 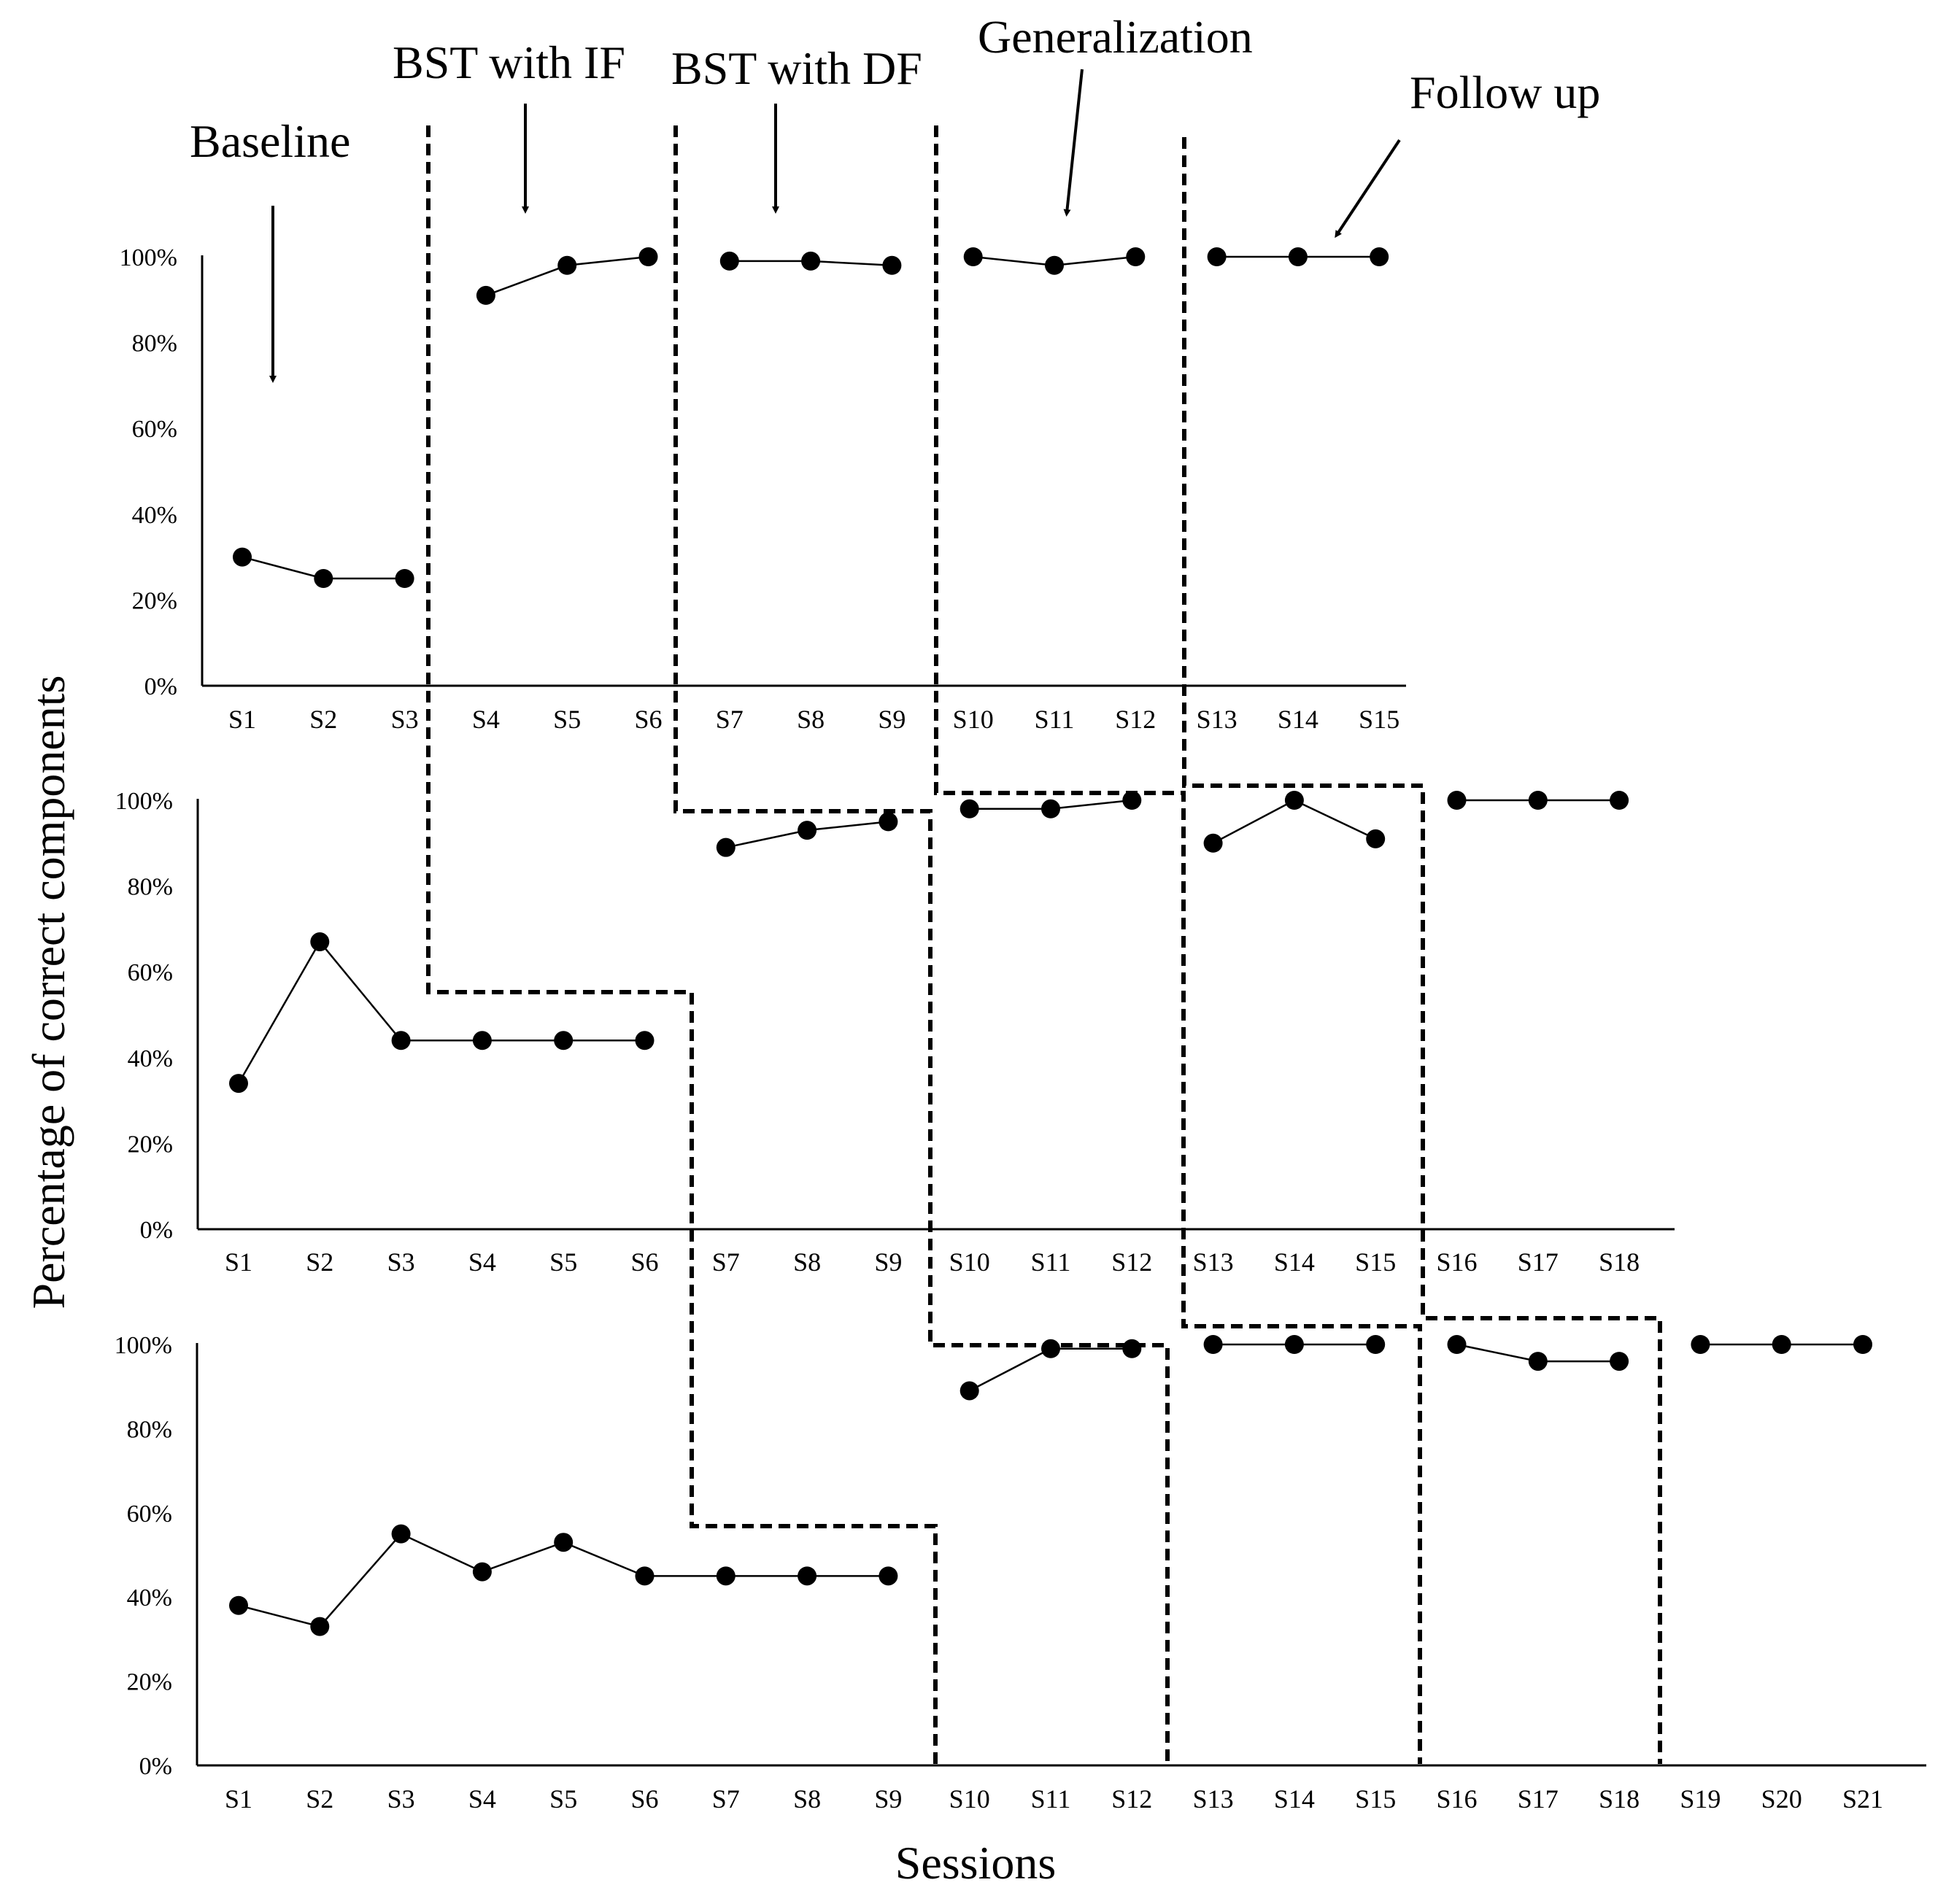 I want to click on x-tick-label: S3, so click(x=401, y=1262).